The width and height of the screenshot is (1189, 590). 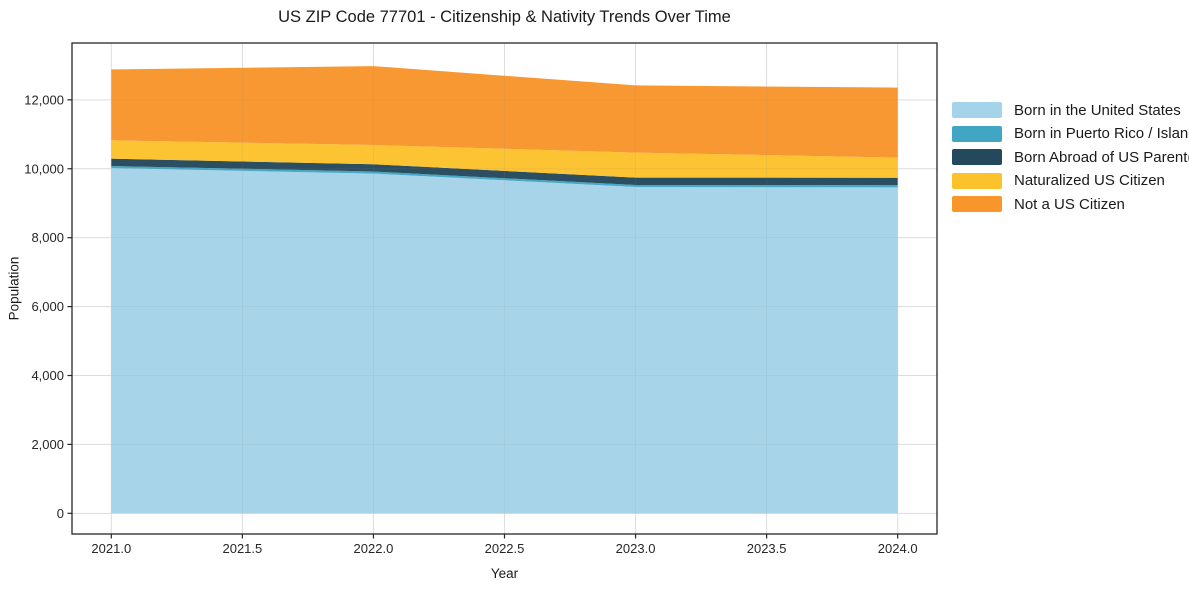 I want to click on y-tick-label: 2,000, so click(x=47, y=444).